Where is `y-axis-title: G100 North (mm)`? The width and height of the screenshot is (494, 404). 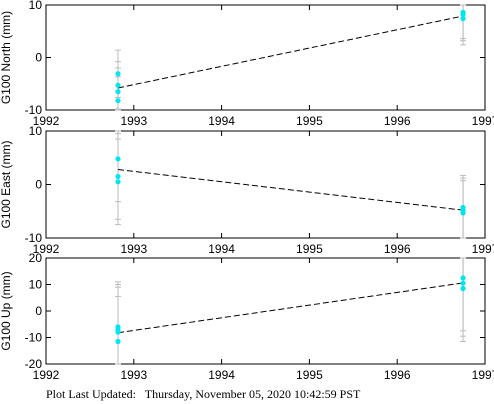 y-axis-title: G100 North (mm) is located at coordinates (6, 57).